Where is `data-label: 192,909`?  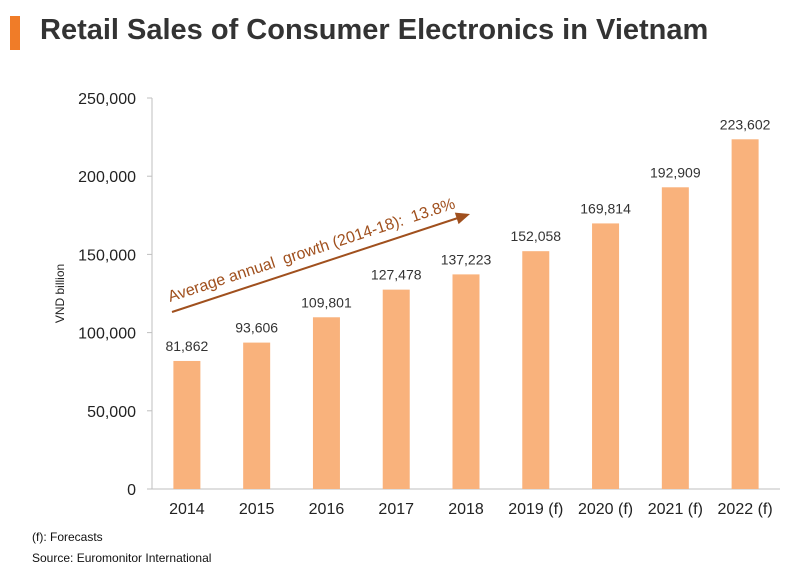 data-label: 192,909 is located at coordinates (675, 172).